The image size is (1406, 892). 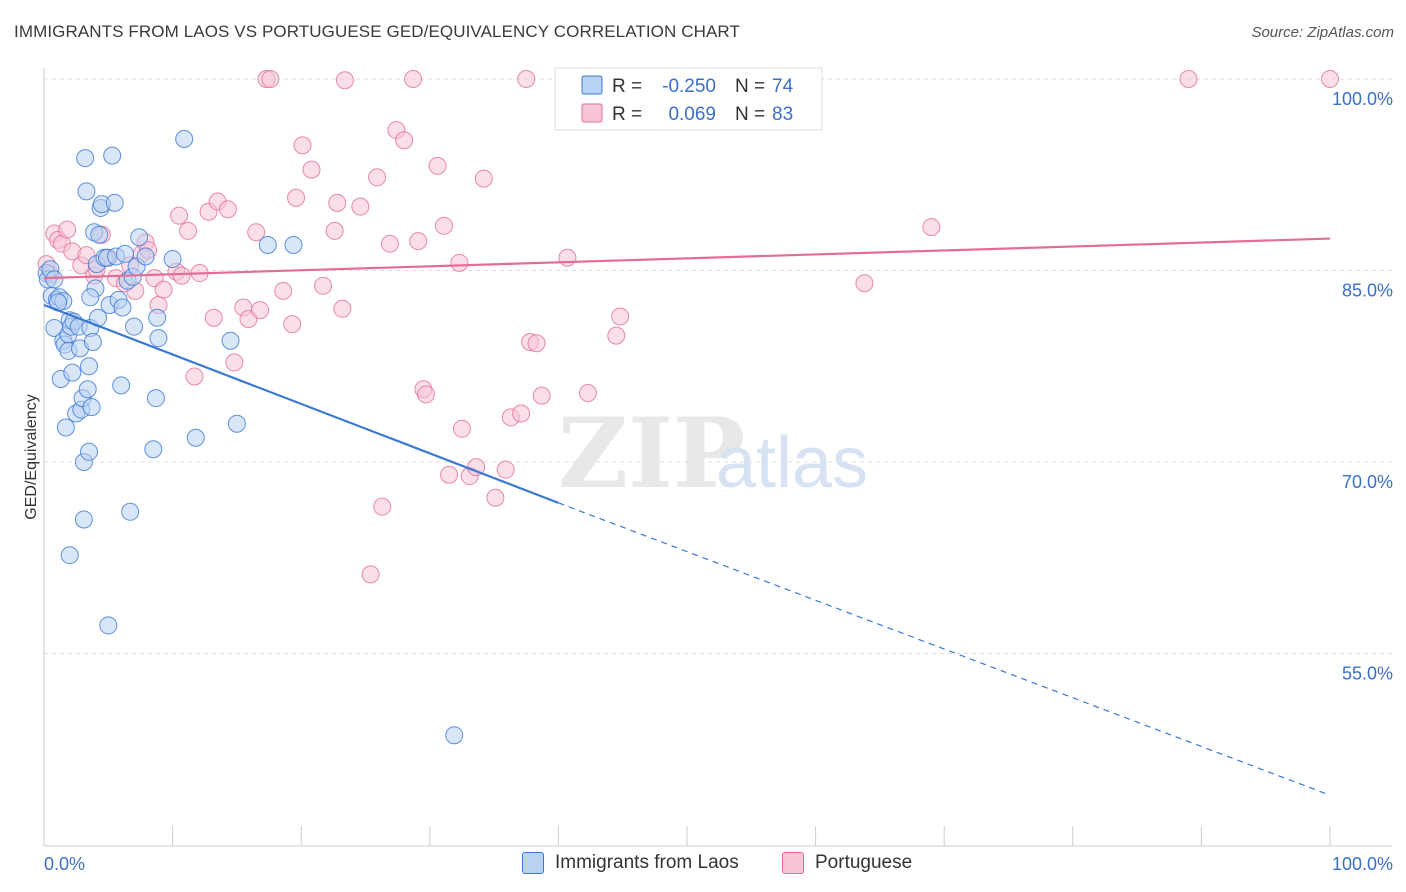 What do you see at coordinates (1367, 674) in the screenshot?
I see `y-tick-label: 55.0%` at bounding box center [1367, 674].